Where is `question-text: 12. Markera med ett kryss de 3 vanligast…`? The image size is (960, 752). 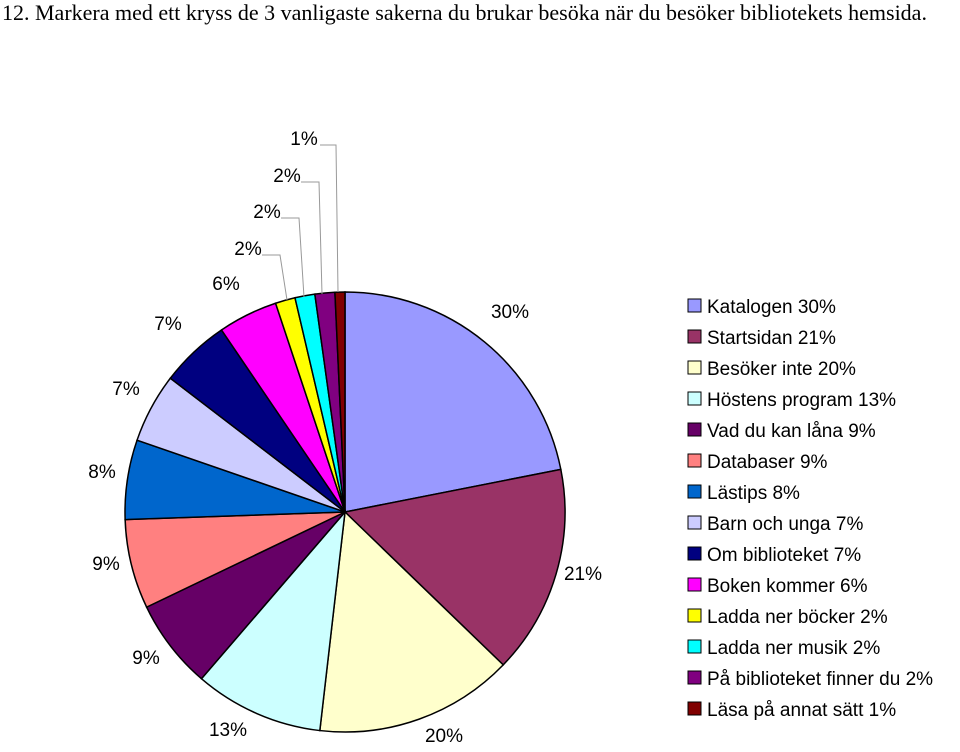
question-text: 12. Markera med ett kryss de 3 vanligast… is located at coordinates (464, 12).